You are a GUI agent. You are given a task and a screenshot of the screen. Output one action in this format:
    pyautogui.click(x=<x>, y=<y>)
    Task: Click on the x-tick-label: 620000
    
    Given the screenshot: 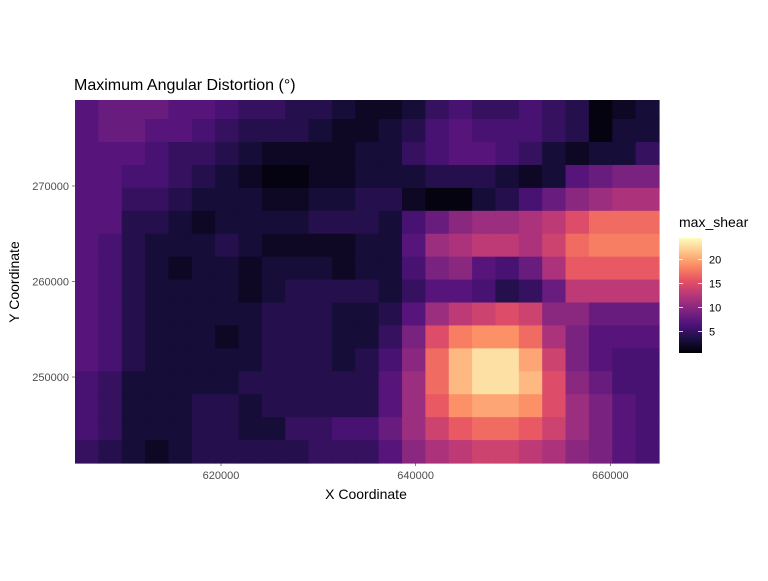 What is the action you would take?
    pyautogui.click(x=221, y=476)
    